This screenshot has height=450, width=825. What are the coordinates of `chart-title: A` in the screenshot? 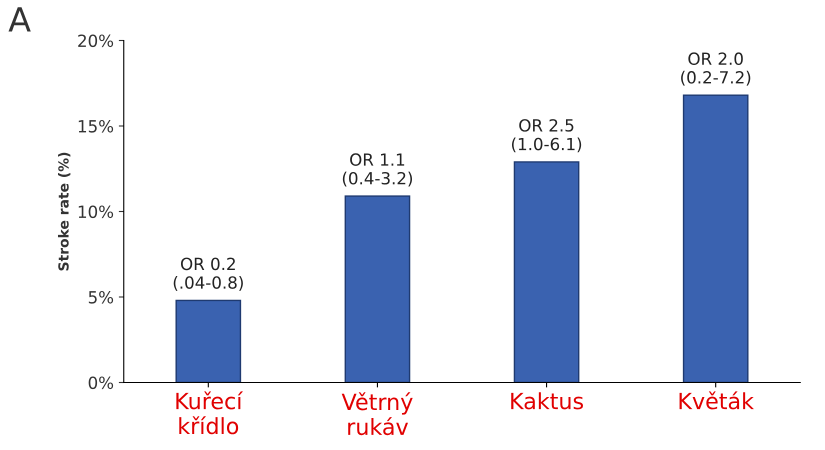 It's located at (19, 19).